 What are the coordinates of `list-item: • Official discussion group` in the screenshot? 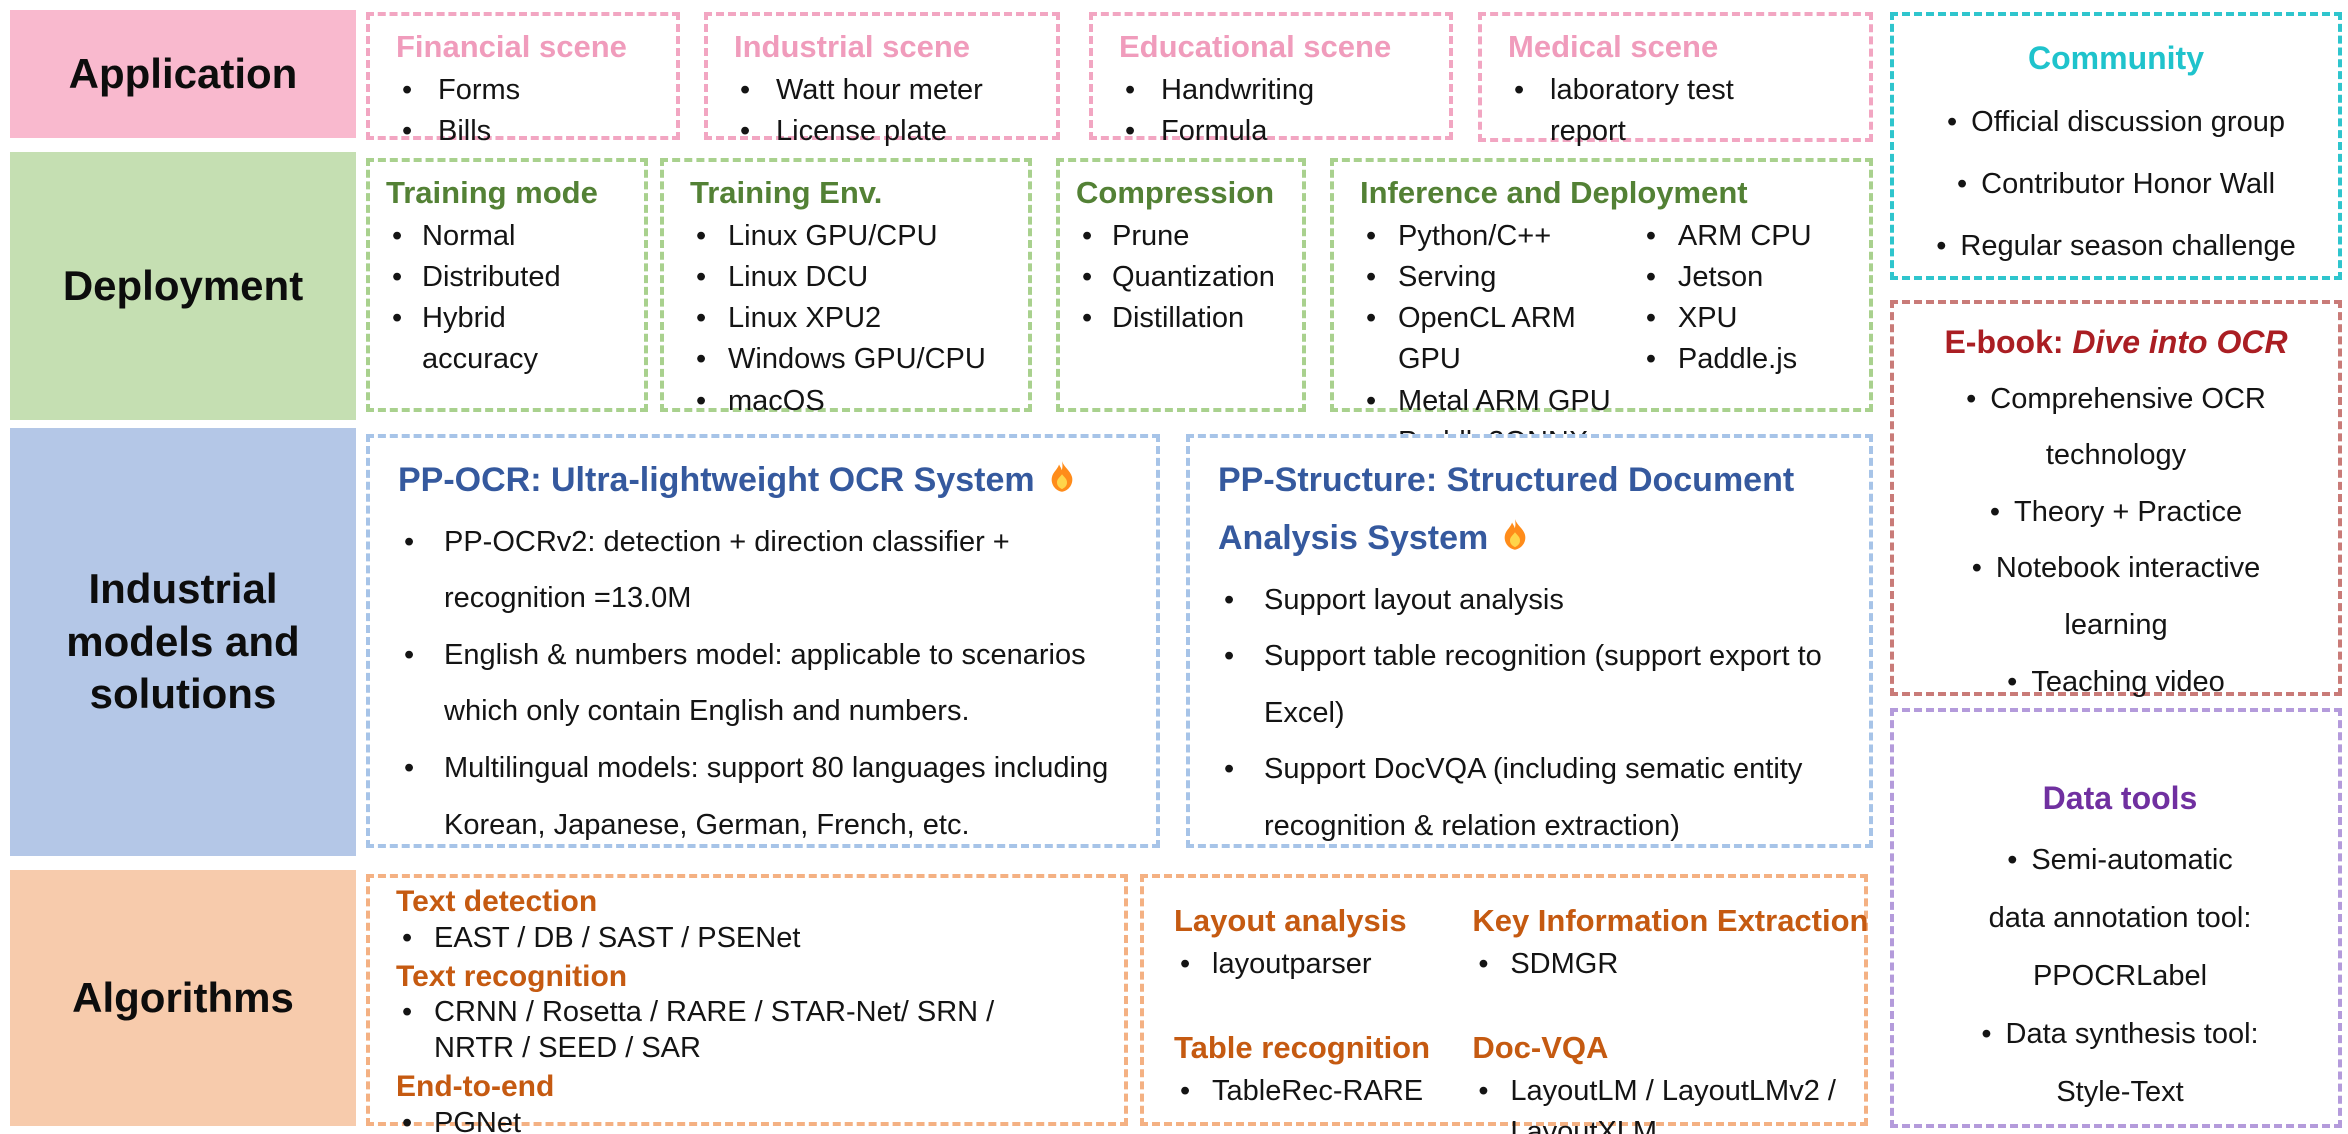 It's located at (2116, 121).